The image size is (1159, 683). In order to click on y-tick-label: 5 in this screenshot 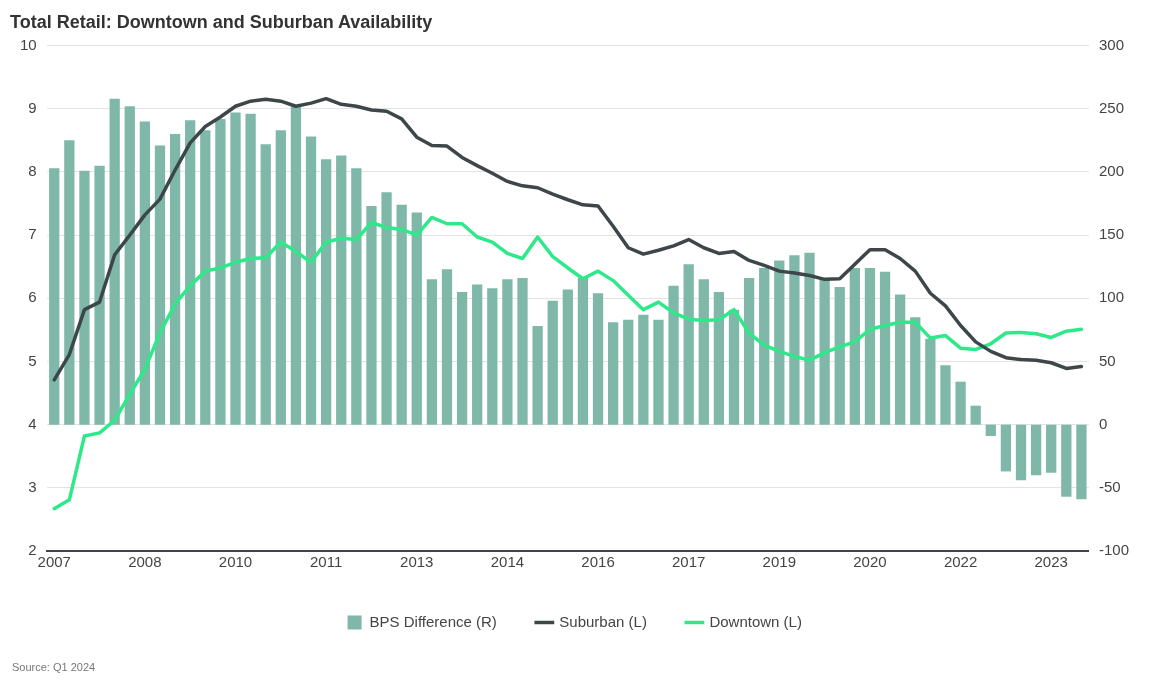, I will do `click(32, 360)`.